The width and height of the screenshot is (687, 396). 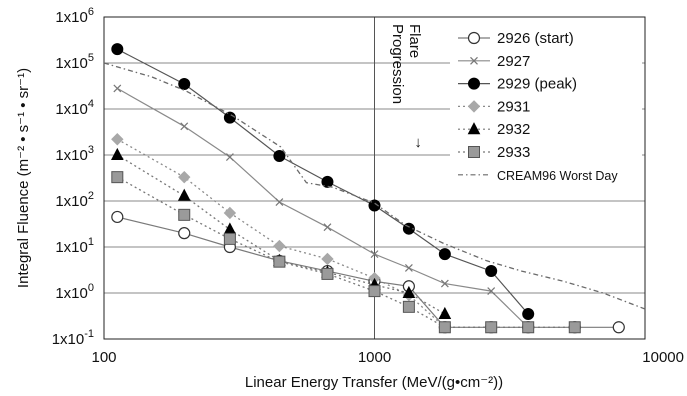 I want to click on y-tick-label: 1x10², so click(x=74, y=200).